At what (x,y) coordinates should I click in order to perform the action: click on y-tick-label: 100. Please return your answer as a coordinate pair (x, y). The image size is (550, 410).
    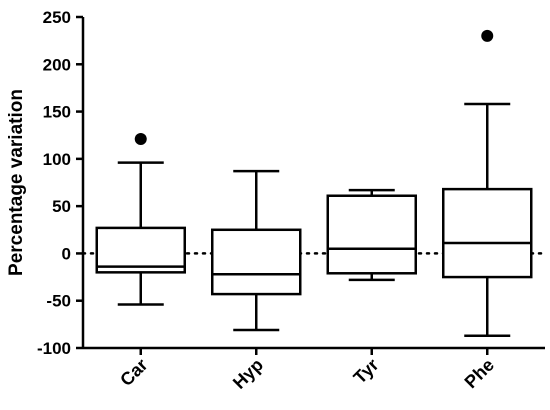
    Looking at the image, I should click on (57, 159).